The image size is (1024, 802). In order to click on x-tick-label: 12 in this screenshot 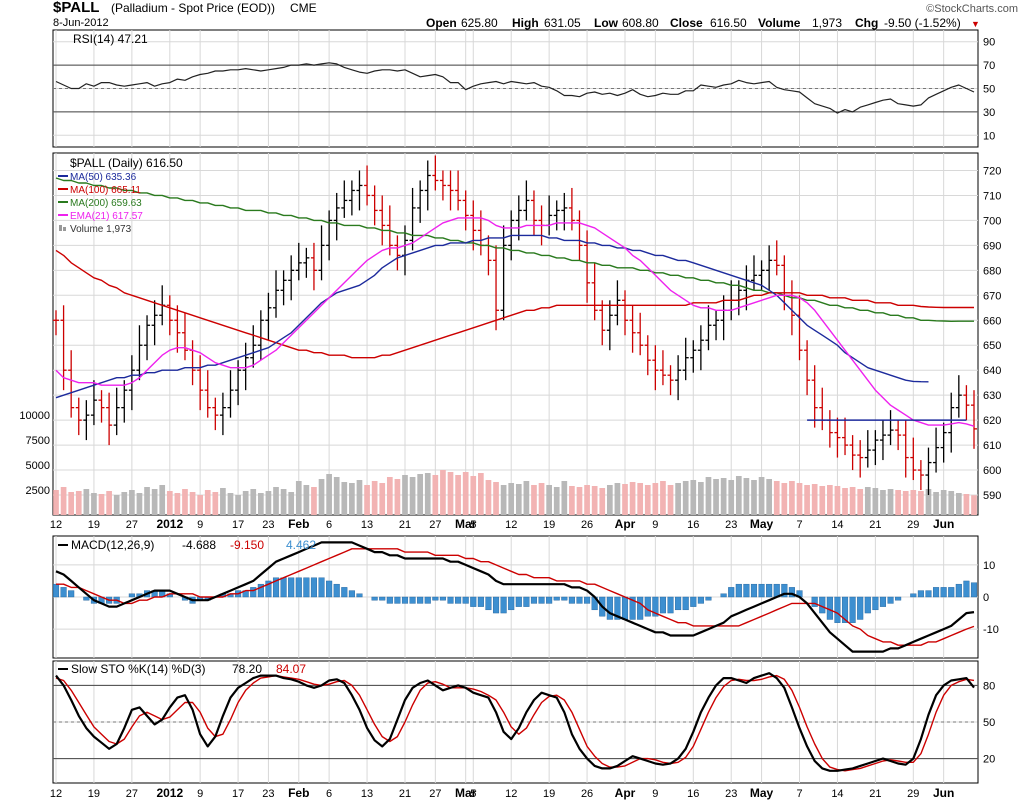, I will do `click(511, 525)`.